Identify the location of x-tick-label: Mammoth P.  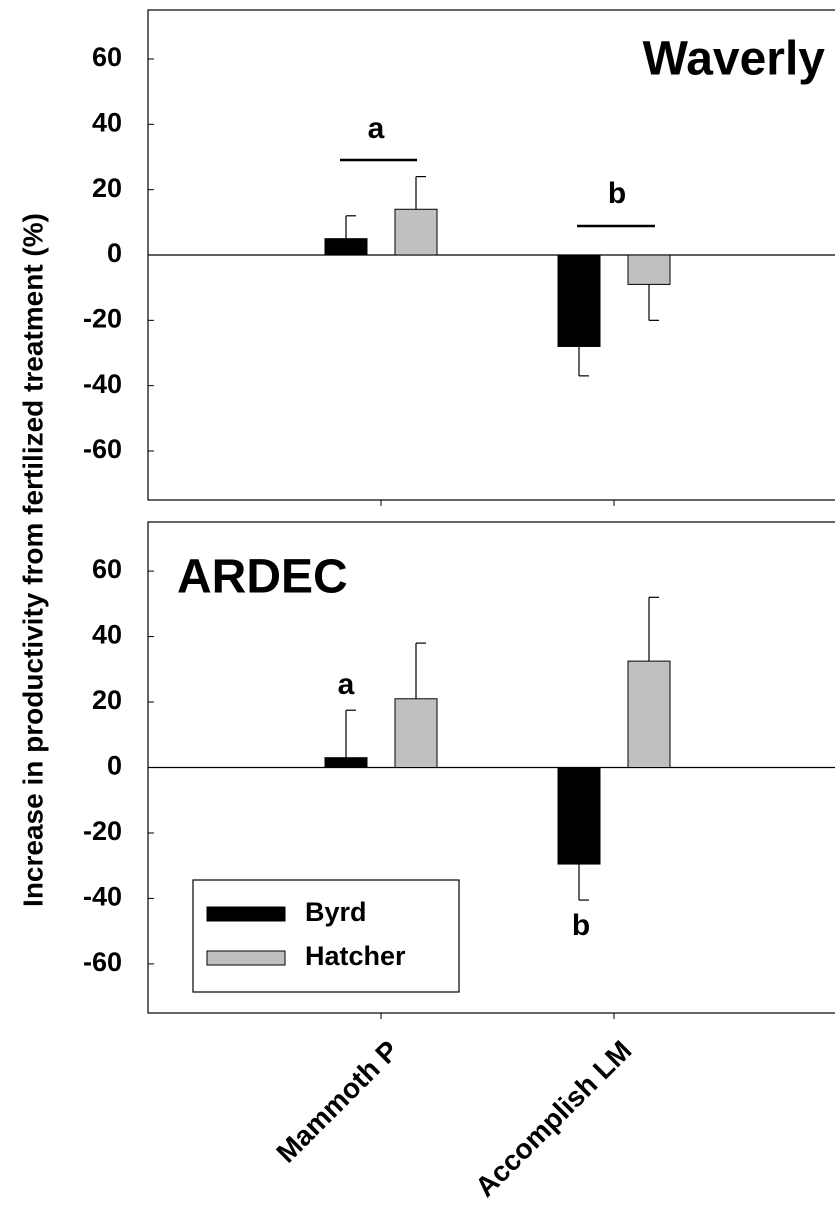
(337, 1102).